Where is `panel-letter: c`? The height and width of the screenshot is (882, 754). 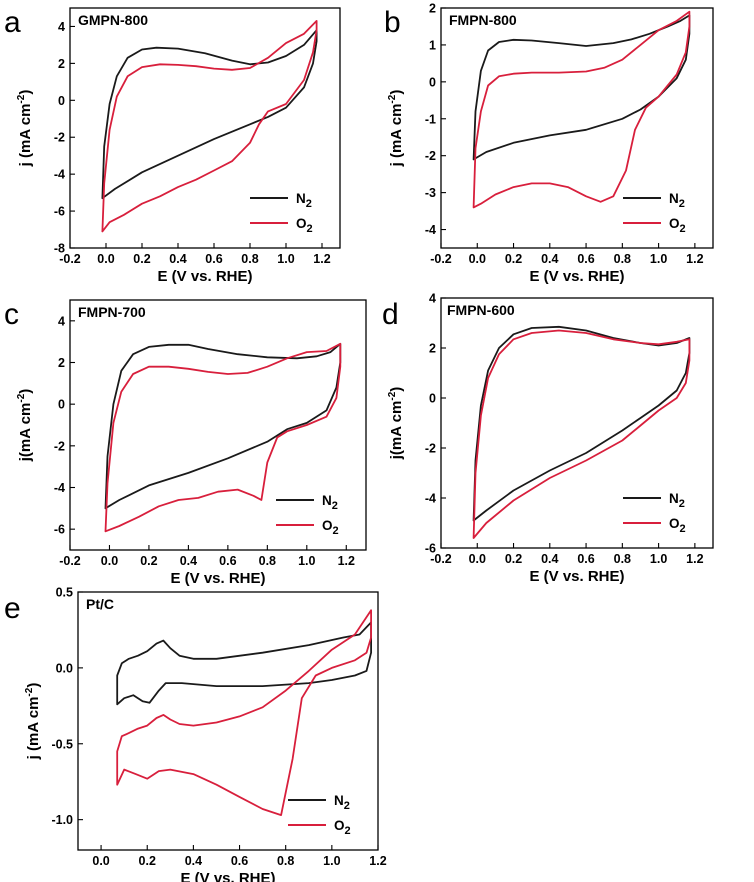
panel-letter: c is located at coordinates (11, 314).